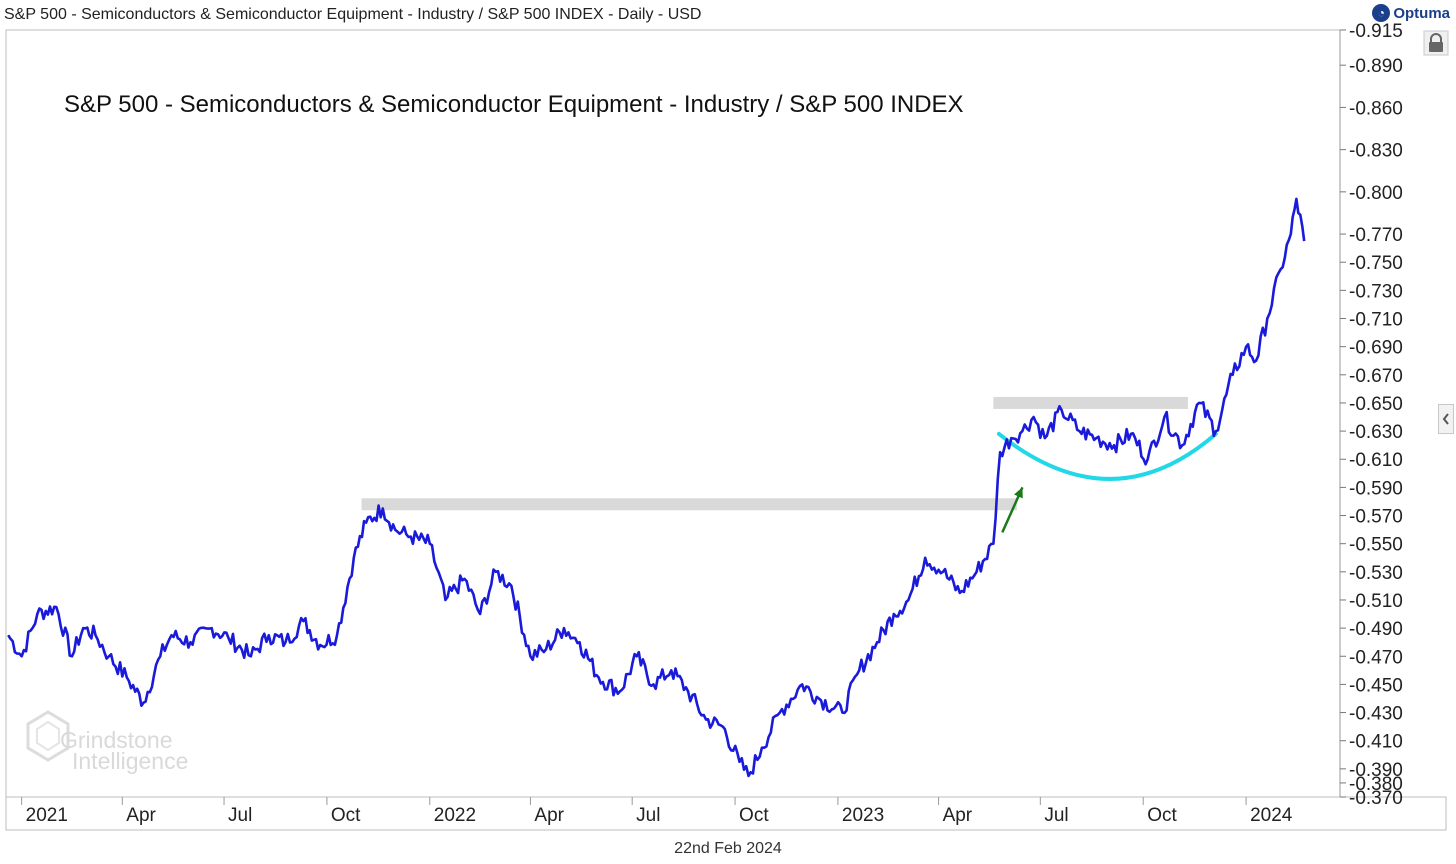  I want to click on y-tick-label-10: -0.550, so click(1376, 545).